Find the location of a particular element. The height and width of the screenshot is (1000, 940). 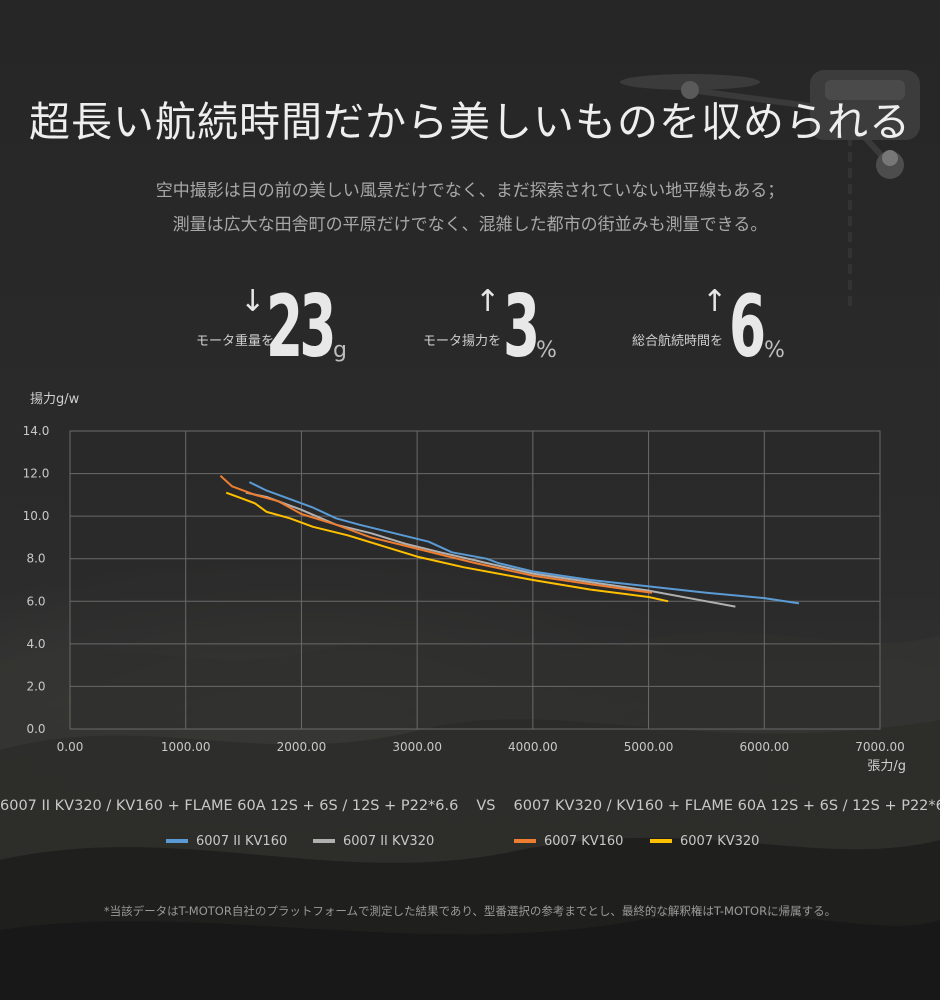

arrow-down-icon: ↓ is located at coordinates (253, 301).